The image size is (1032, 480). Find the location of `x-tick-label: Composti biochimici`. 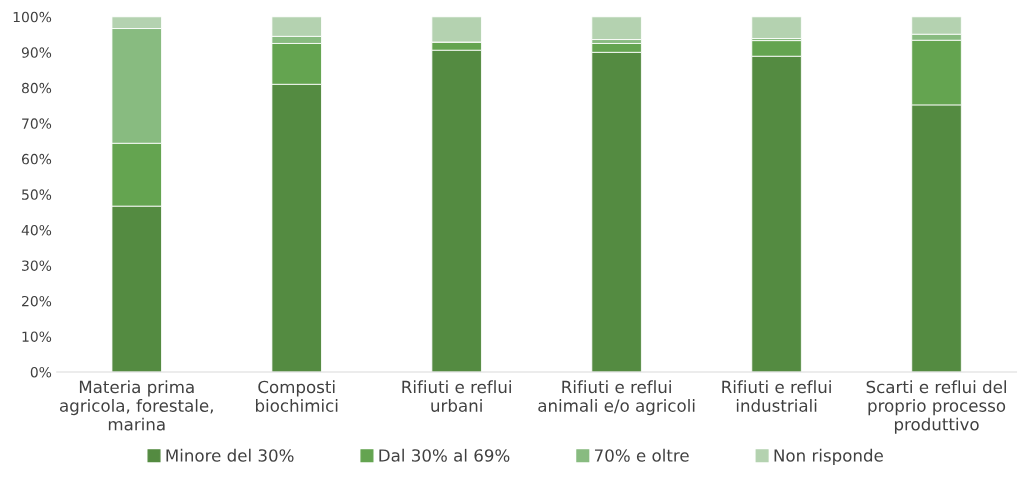

x-tick-label: Composti biochimici is located at coordinates (297, 396).